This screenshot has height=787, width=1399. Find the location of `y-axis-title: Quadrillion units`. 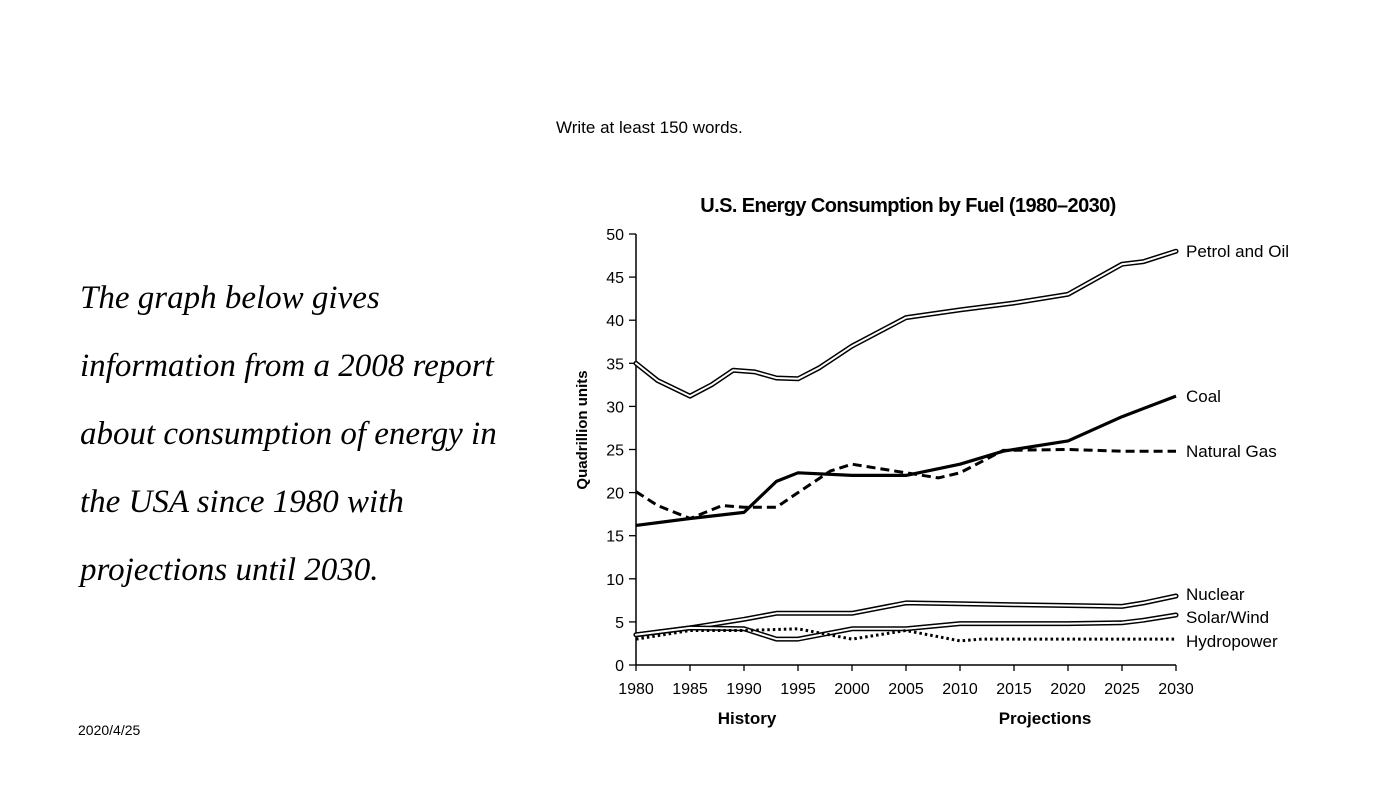

y-axis-title: Quadrillion units is located at coordinates (582, 429).